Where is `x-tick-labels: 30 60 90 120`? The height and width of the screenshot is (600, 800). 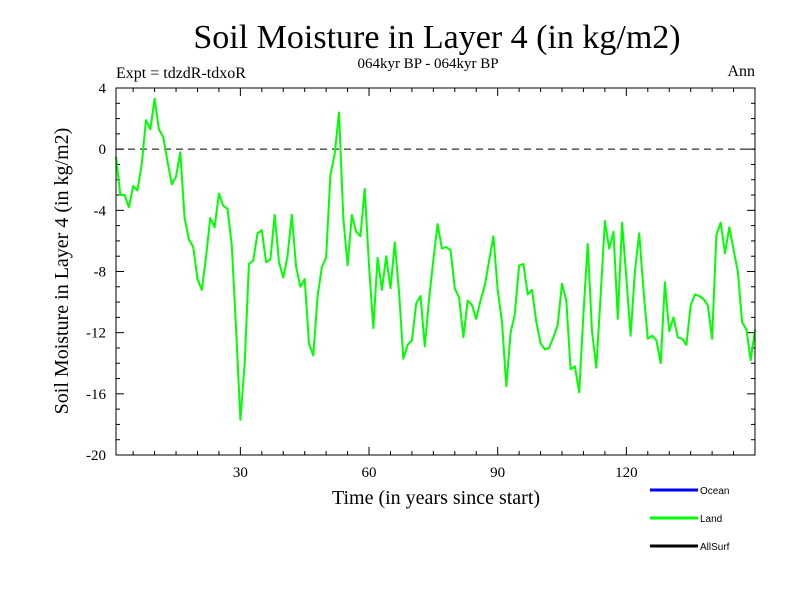 x-tick-labels: 30 60 90 120 is located at coordinates (435, 473).